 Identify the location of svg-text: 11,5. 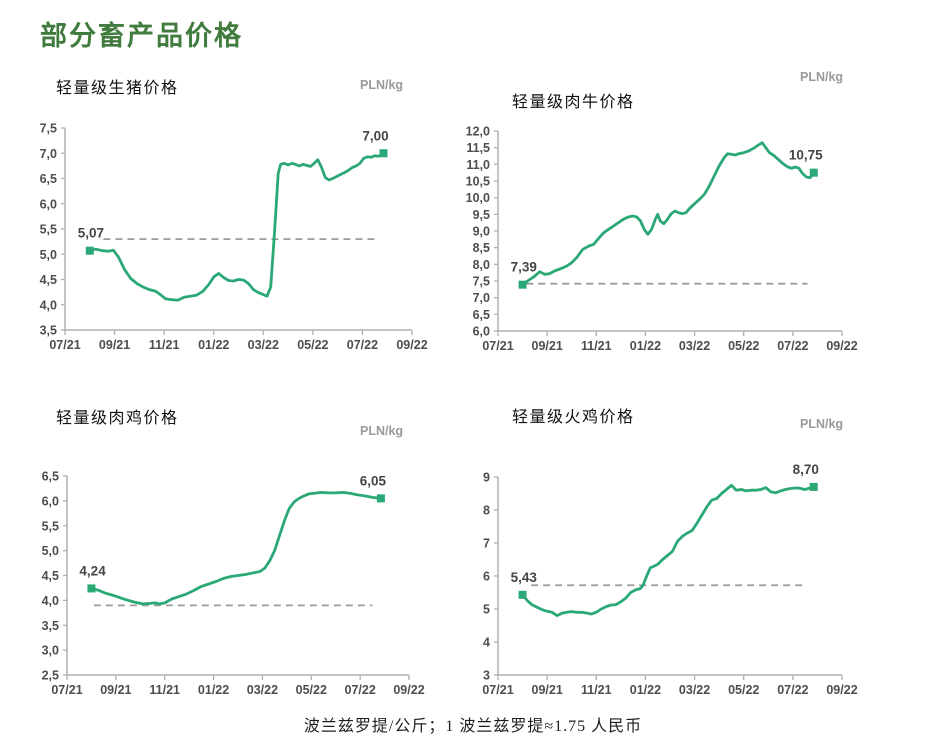
(478, 148).